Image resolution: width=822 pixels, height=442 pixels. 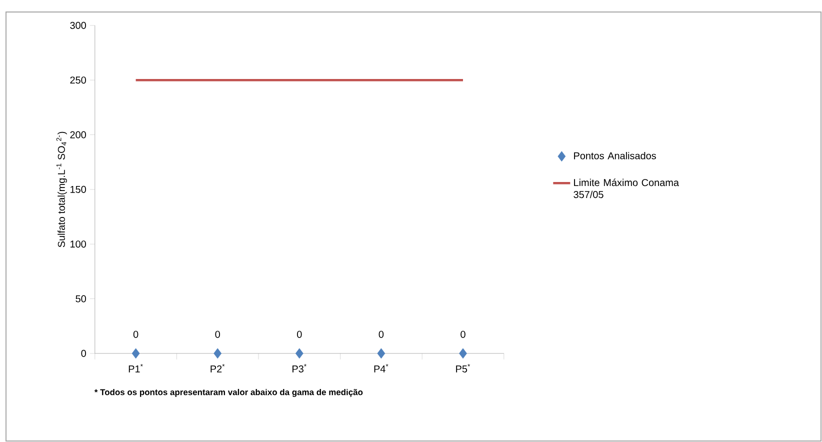 I want to click on y-tick-label: 200, so click(x=78, y=134).